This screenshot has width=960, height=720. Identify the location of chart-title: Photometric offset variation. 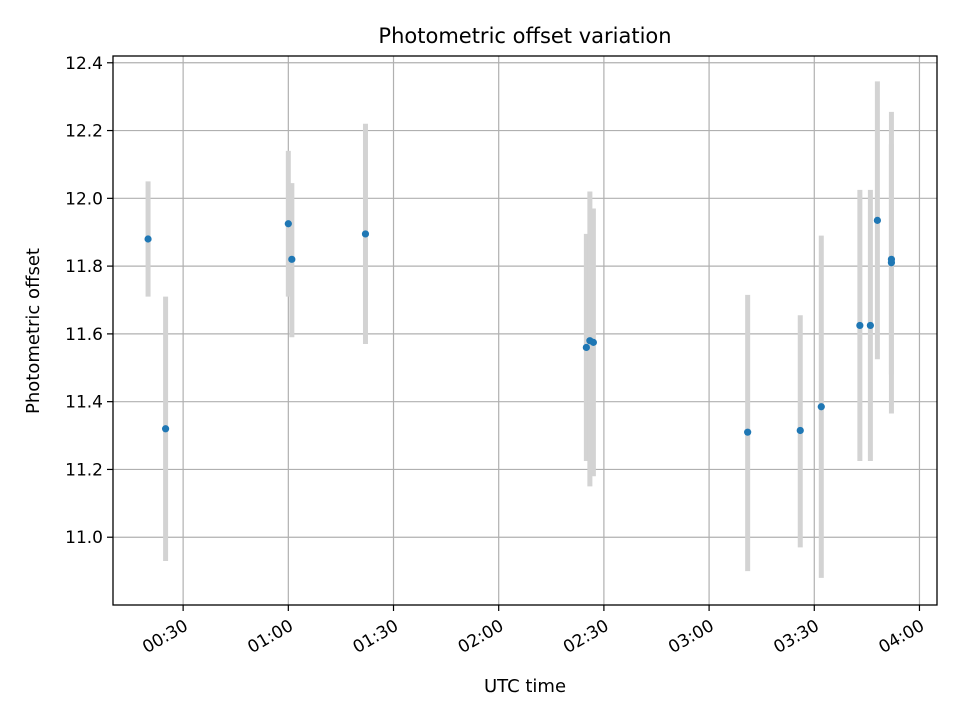
(524, 36).